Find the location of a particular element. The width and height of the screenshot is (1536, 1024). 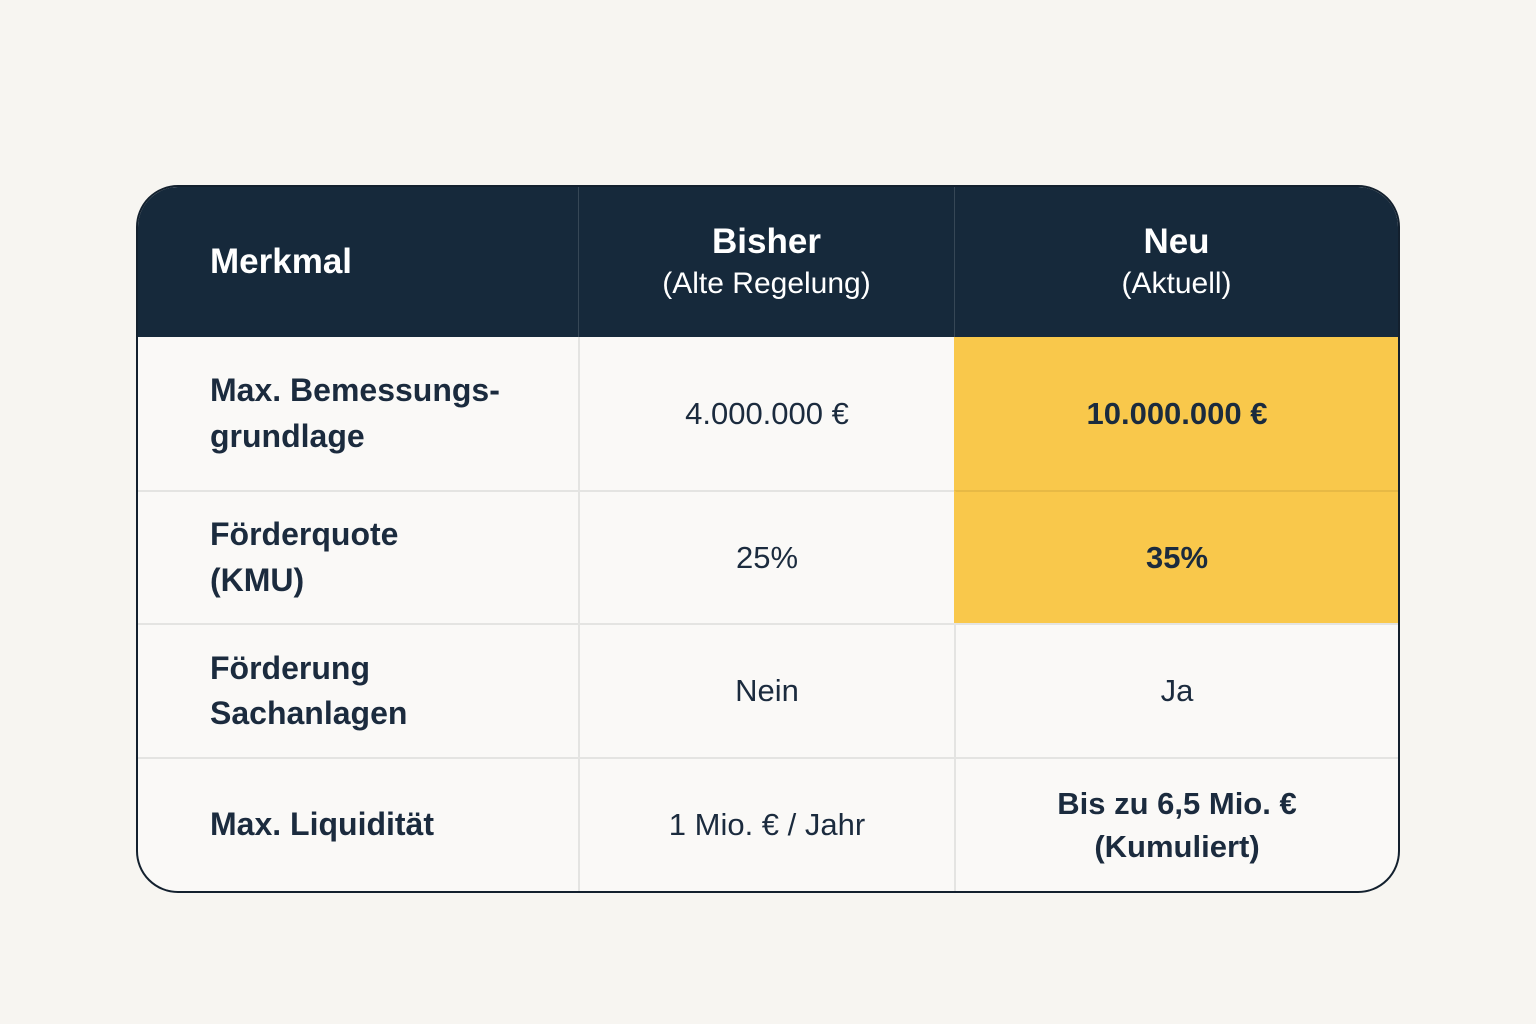

new-value-sachanlagen: Ja is located at coordinates (1176, 690).